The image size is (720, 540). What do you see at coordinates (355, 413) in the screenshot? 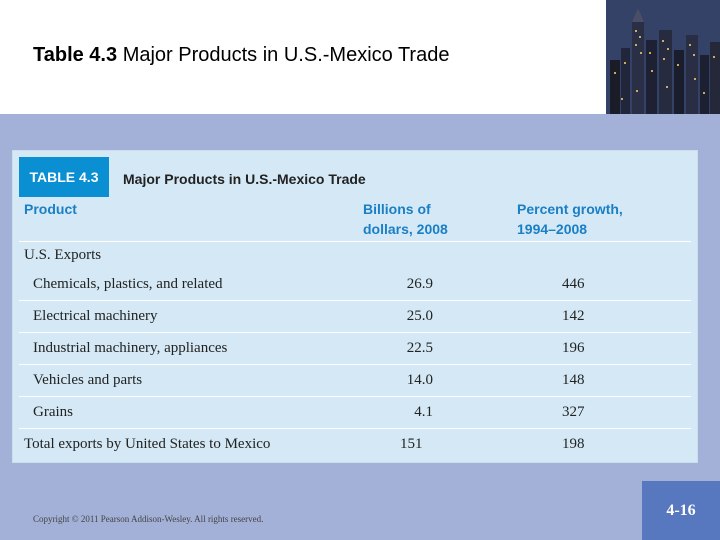
I see `table-row: Grains 4.1 327` at bounding box center [355, 413].